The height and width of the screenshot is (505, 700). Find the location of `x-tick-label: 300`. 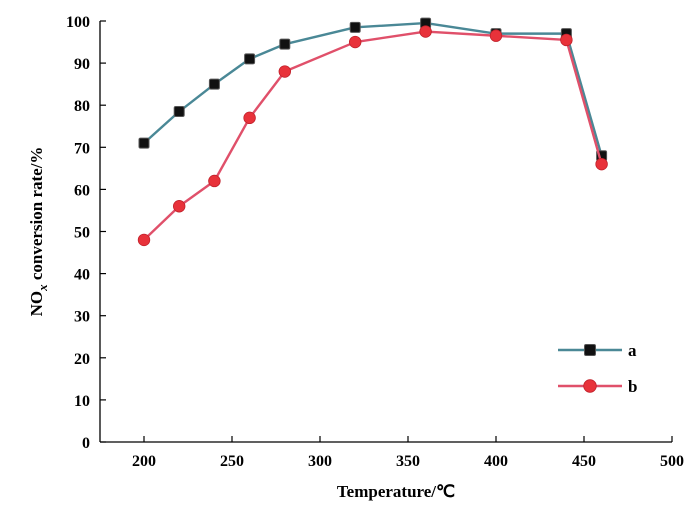

x-tick-label: 300 is located at coordinates (320, 461).